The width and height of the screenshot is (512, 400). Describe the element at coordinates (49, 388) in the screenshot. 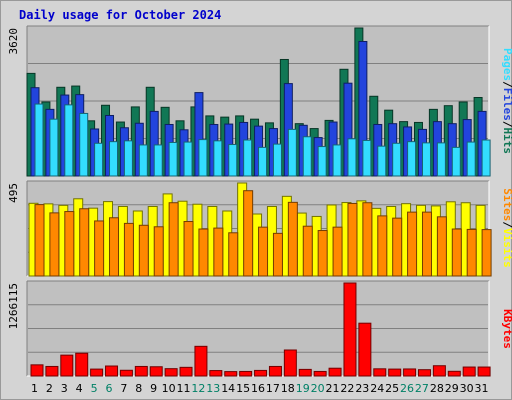

I see `x-tick-label-2: 2` at that location.